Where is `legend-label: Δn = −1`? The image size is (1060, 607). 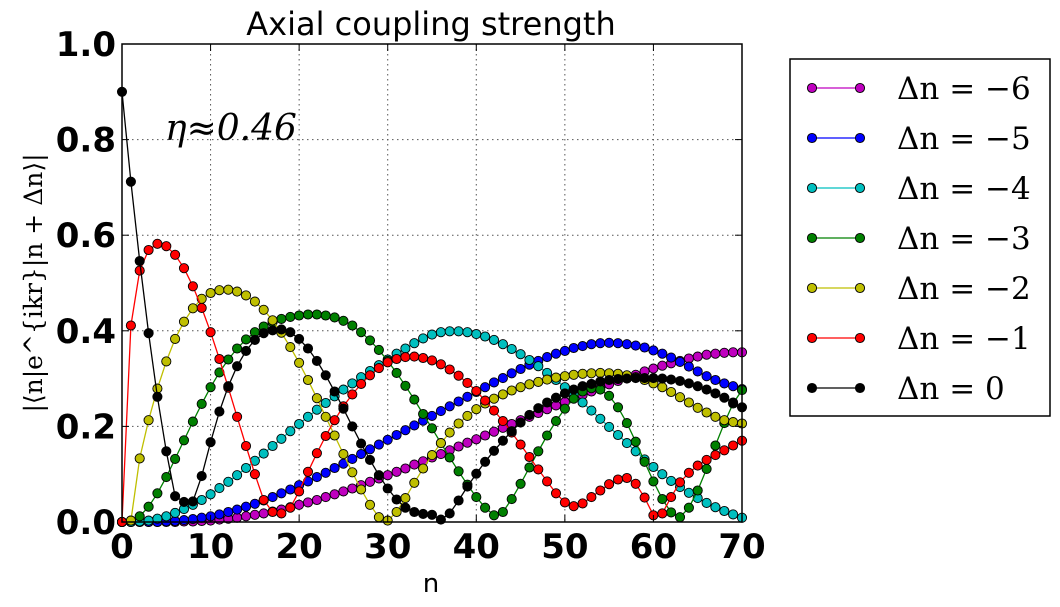
legend-label: Δn = −1 is located at coordinates (964, 339).